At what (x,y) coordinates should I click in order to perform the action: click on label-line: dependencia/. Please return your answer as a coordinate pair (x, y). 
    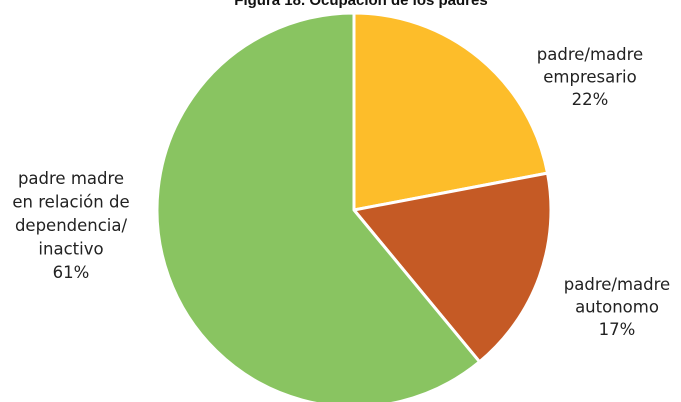
    Looking at the image, I should click on (71, 225).